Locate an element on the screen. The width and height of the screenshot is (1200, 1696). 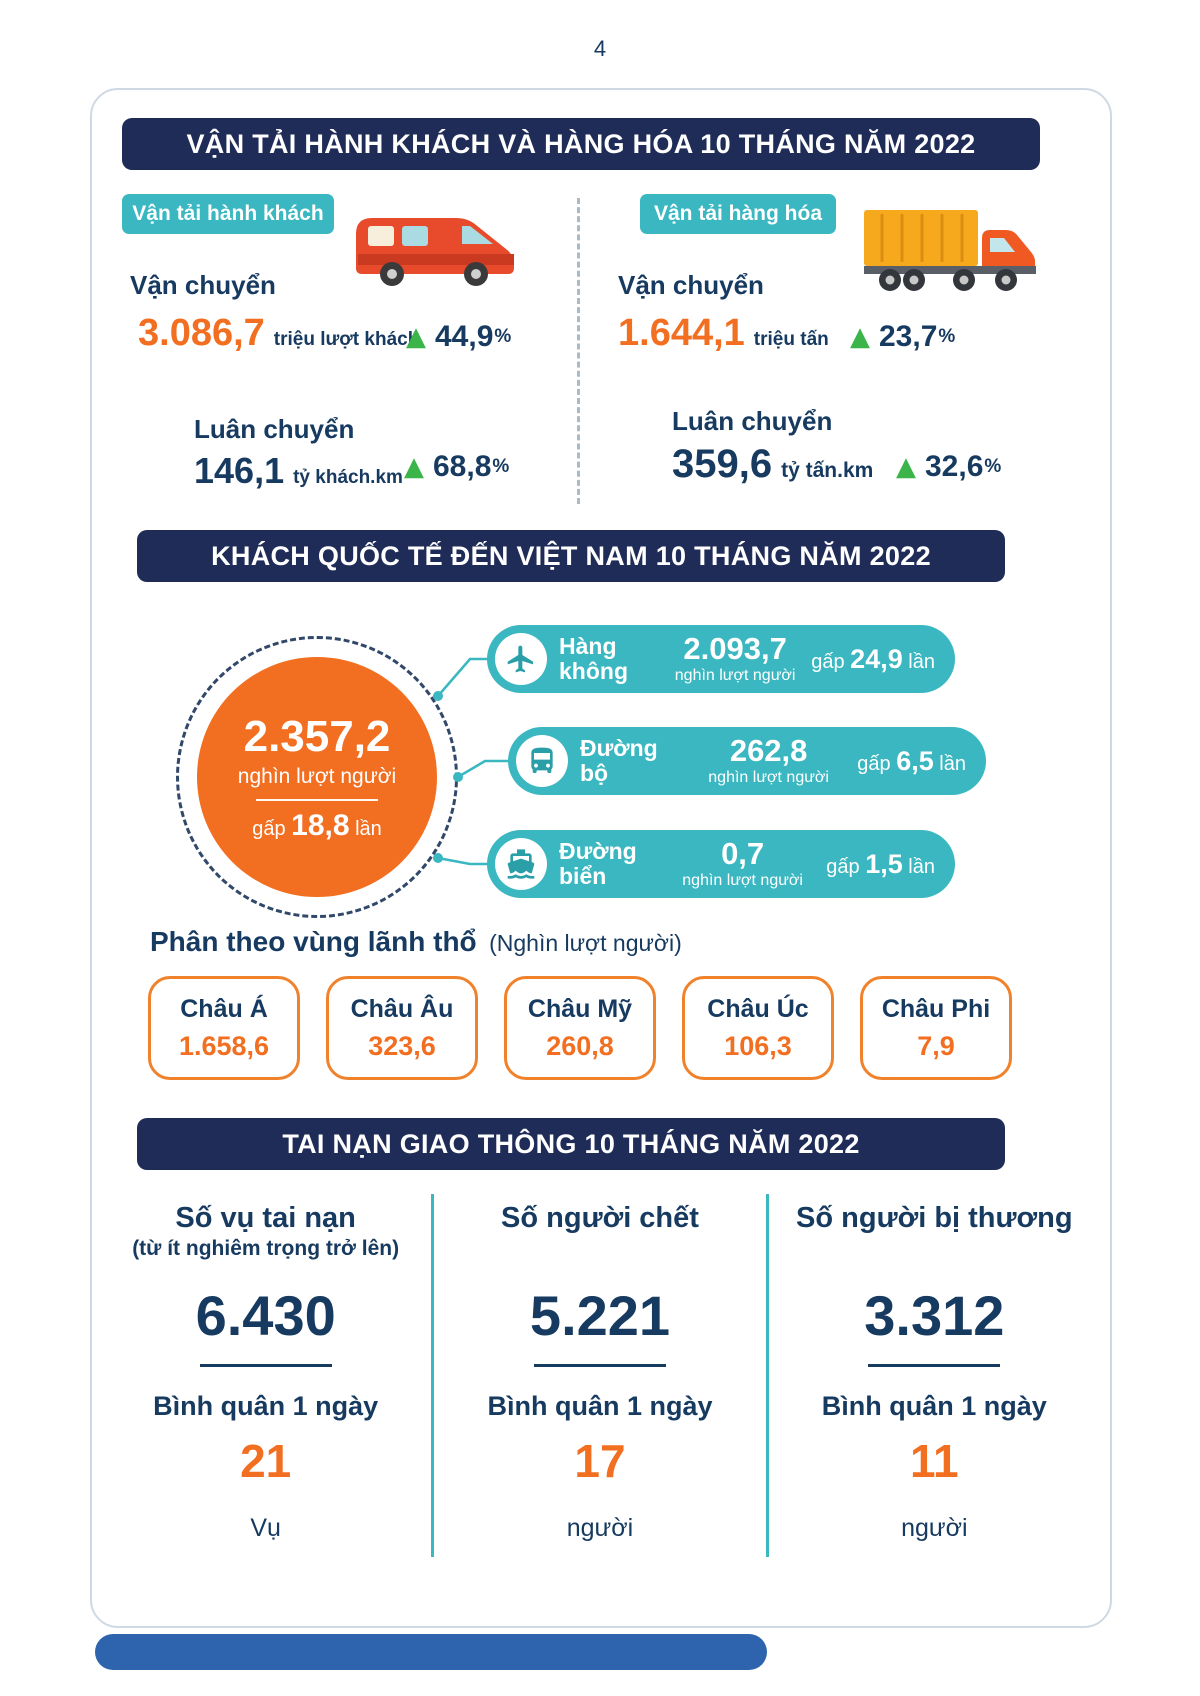
growth-indicator: ▲ 68,8 % is located at coordinates (456, 467).